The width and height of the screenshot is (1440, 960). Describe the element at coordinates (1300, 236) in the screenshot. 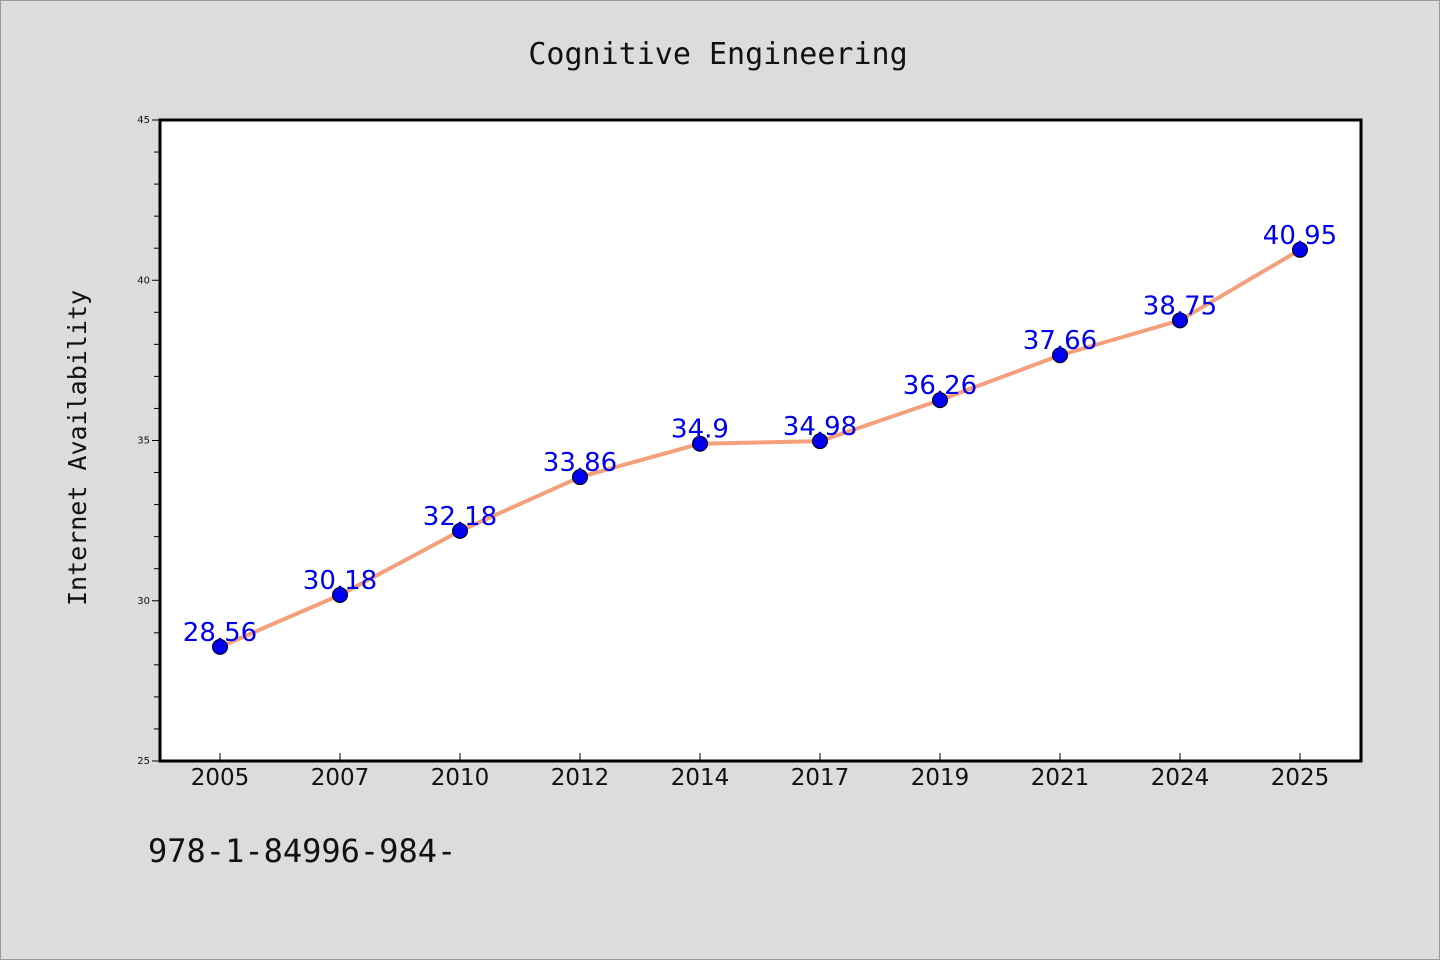

I see `data-label: 40.95` at that location.